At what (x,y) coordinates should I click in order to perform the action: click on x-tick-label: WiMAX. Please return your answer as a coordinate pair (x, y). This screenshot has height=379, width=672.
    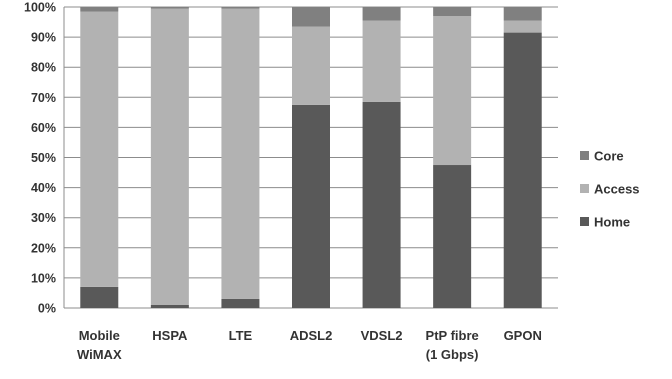
    Looking at the image, I should click on (99, 354).